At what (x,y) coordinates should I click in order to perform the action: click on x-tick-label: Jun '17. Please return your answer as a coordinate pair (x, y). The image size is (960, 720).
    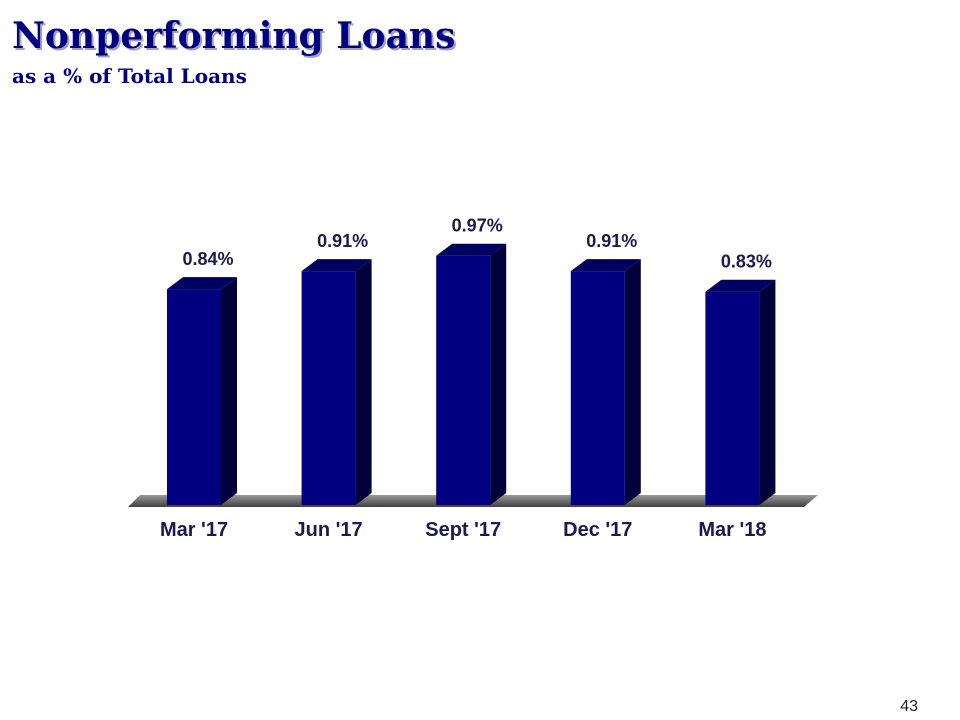
    Looking at the image, I should click on (329, 530).